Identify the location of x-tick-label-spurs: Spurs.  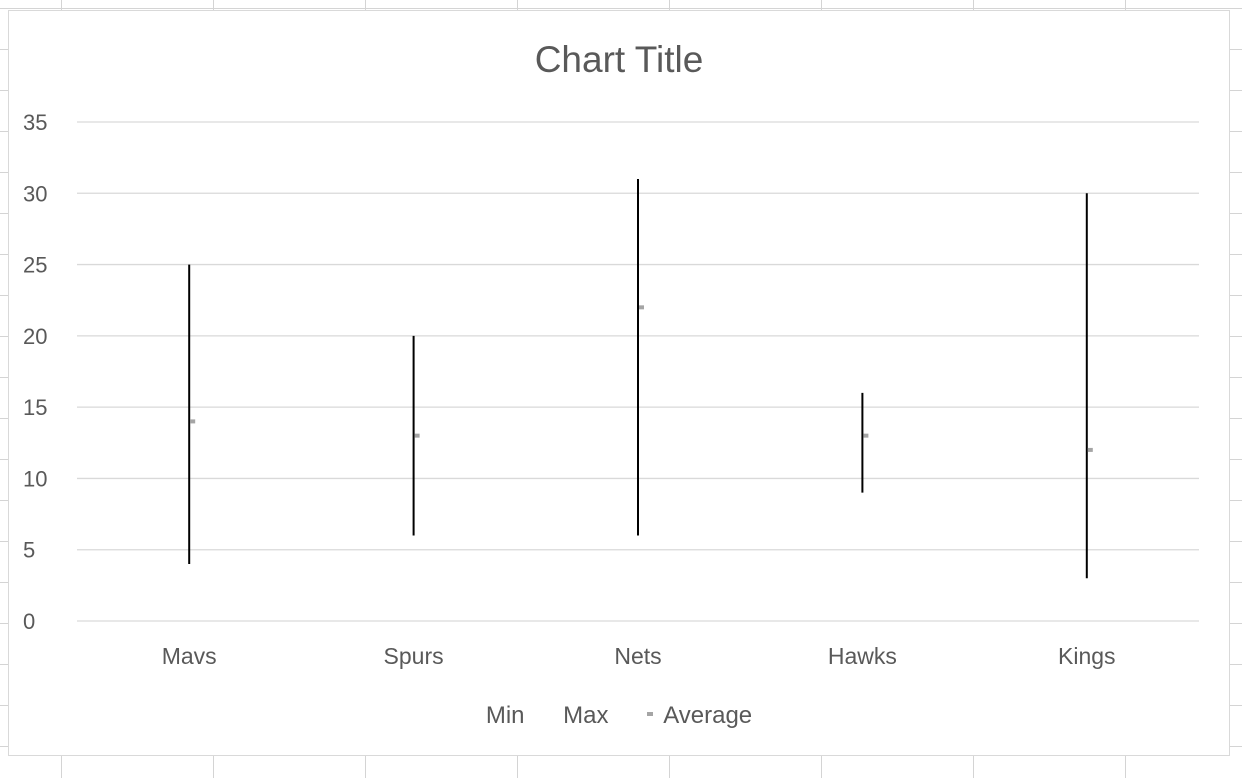
(414, 656).